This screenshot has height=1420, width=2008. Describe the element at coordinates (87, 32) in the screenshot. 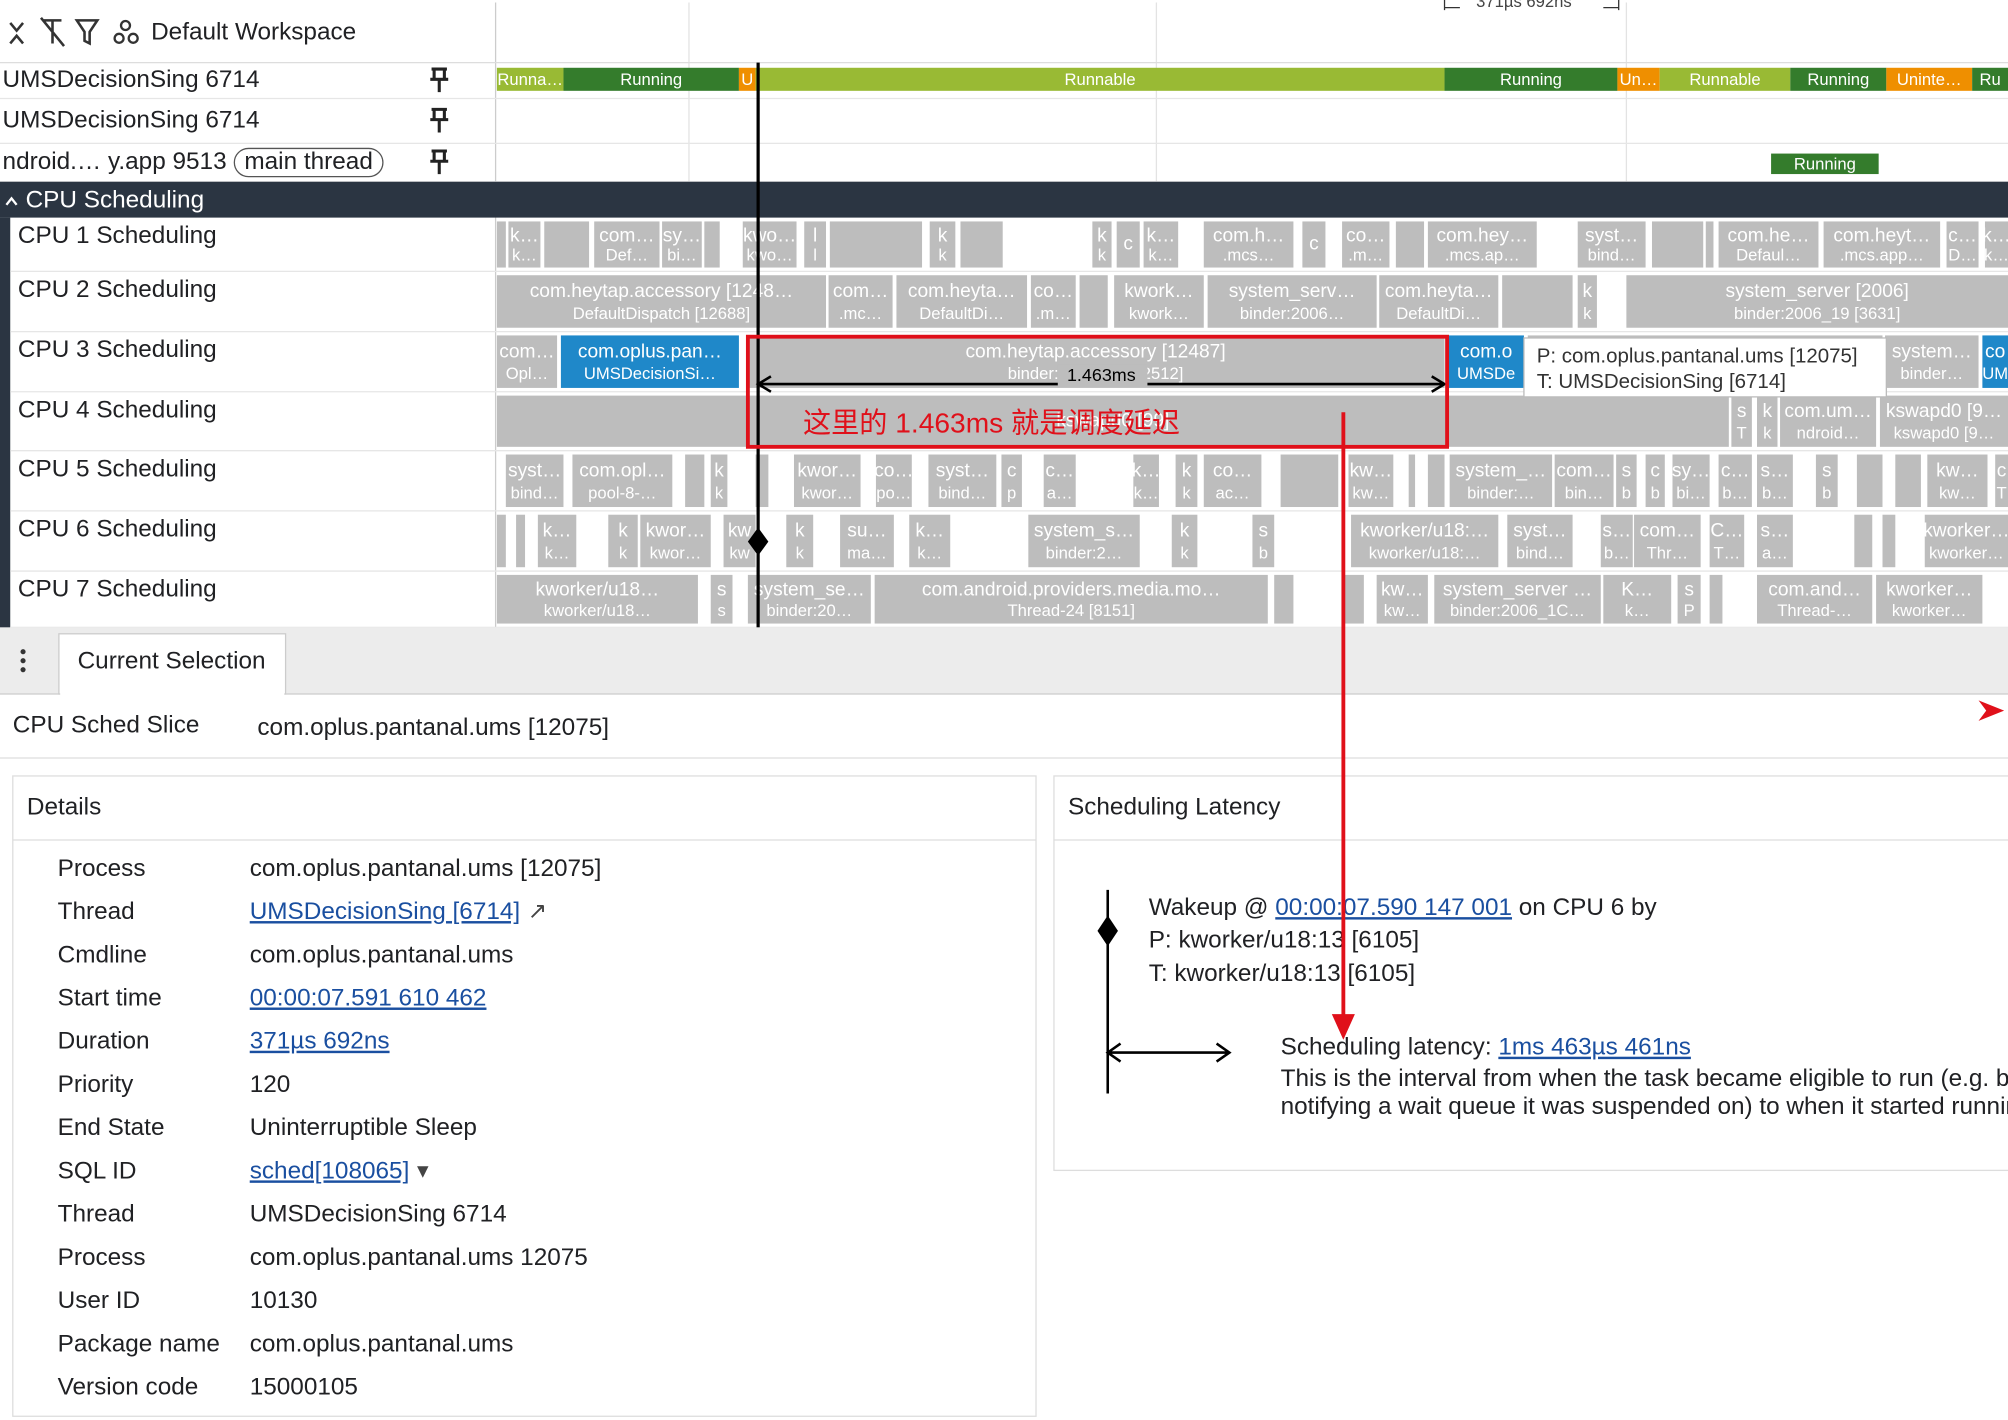

I see `filter-icon` at that location.